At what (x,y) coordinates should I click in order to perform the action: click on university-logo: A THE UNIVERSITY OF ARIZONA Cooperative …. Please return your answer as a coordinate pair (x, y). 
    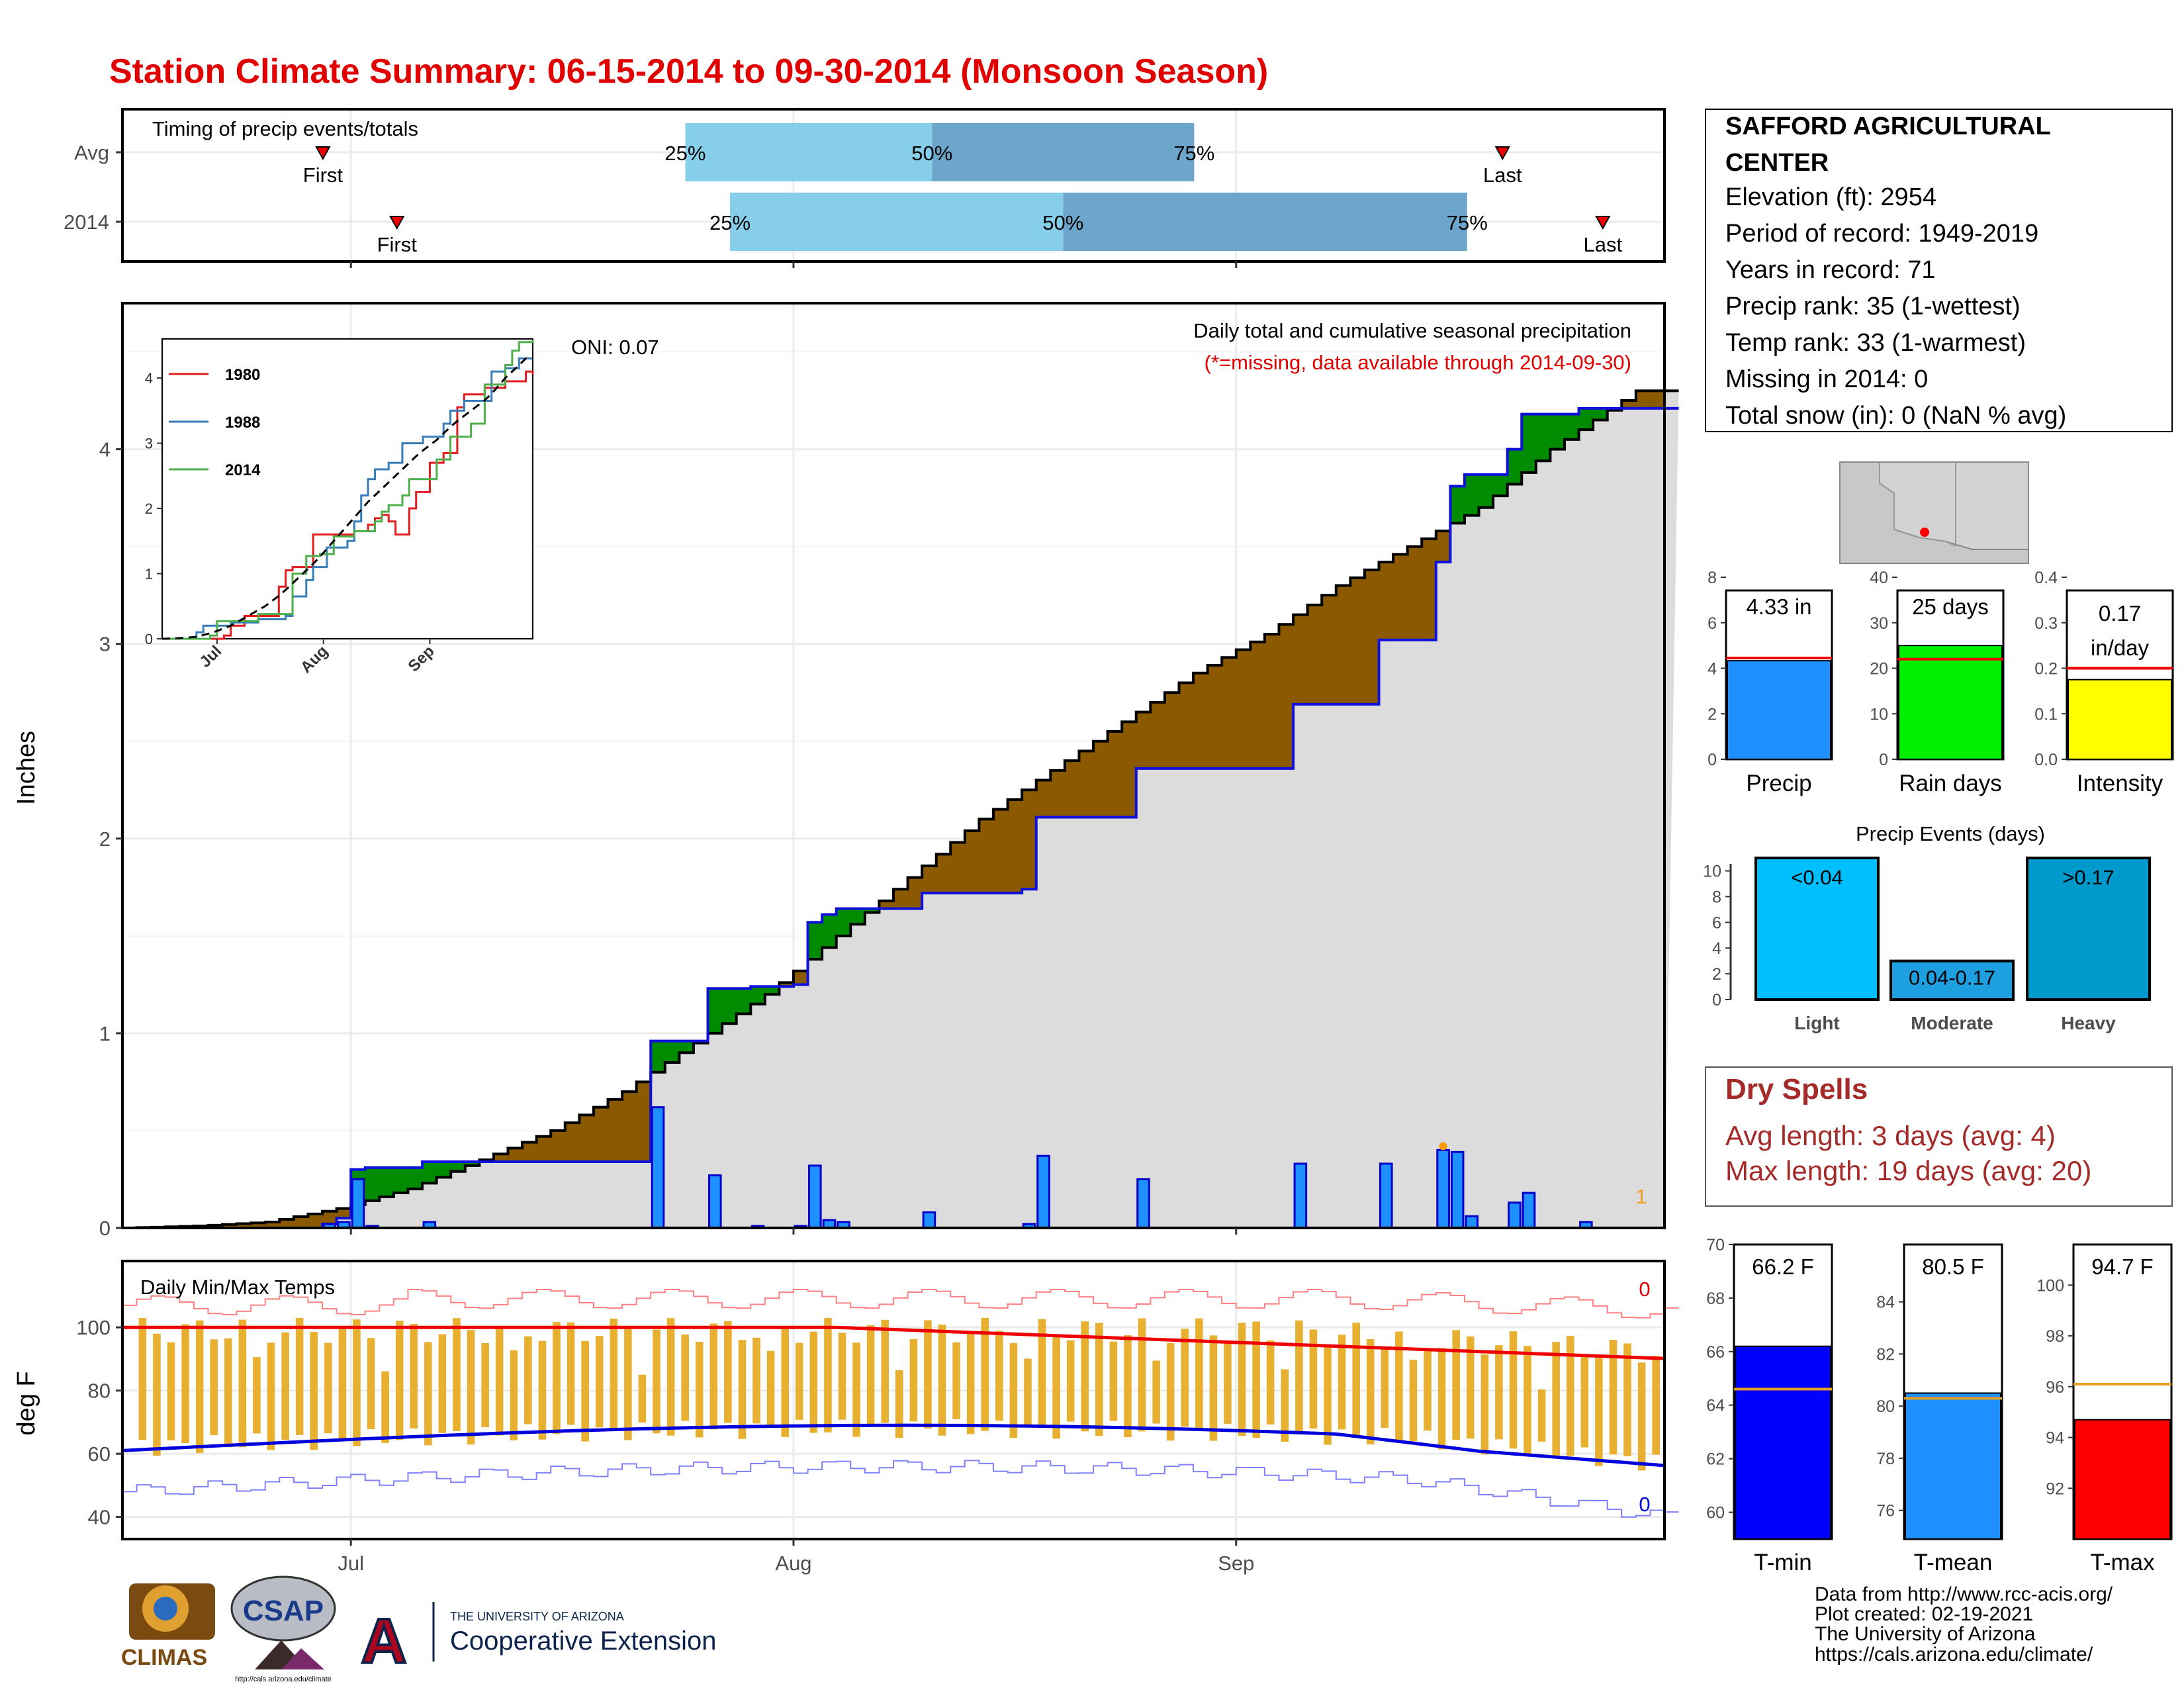
    Looking at the image, I should click on (537, 1640).